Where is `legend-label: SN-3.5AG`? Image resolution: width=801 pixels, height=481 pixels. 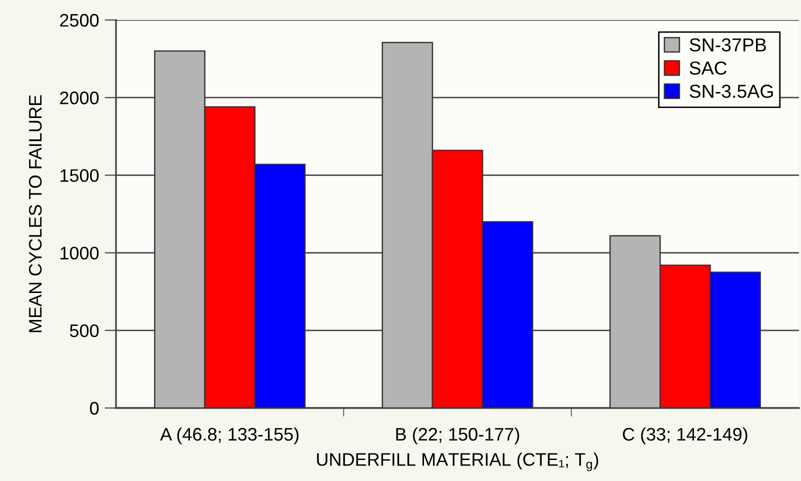 legend-label: SN-3.5AG is located at coordinates (731, 91).